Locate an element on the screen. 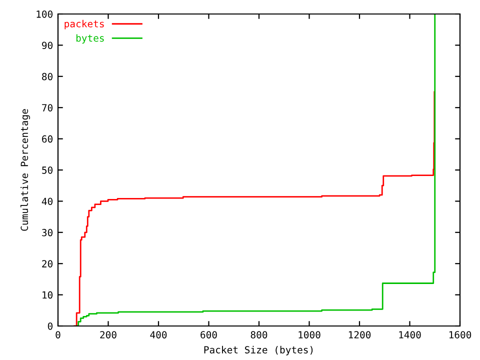  y-tick-label: 40 is located at coordinates (47, 202).